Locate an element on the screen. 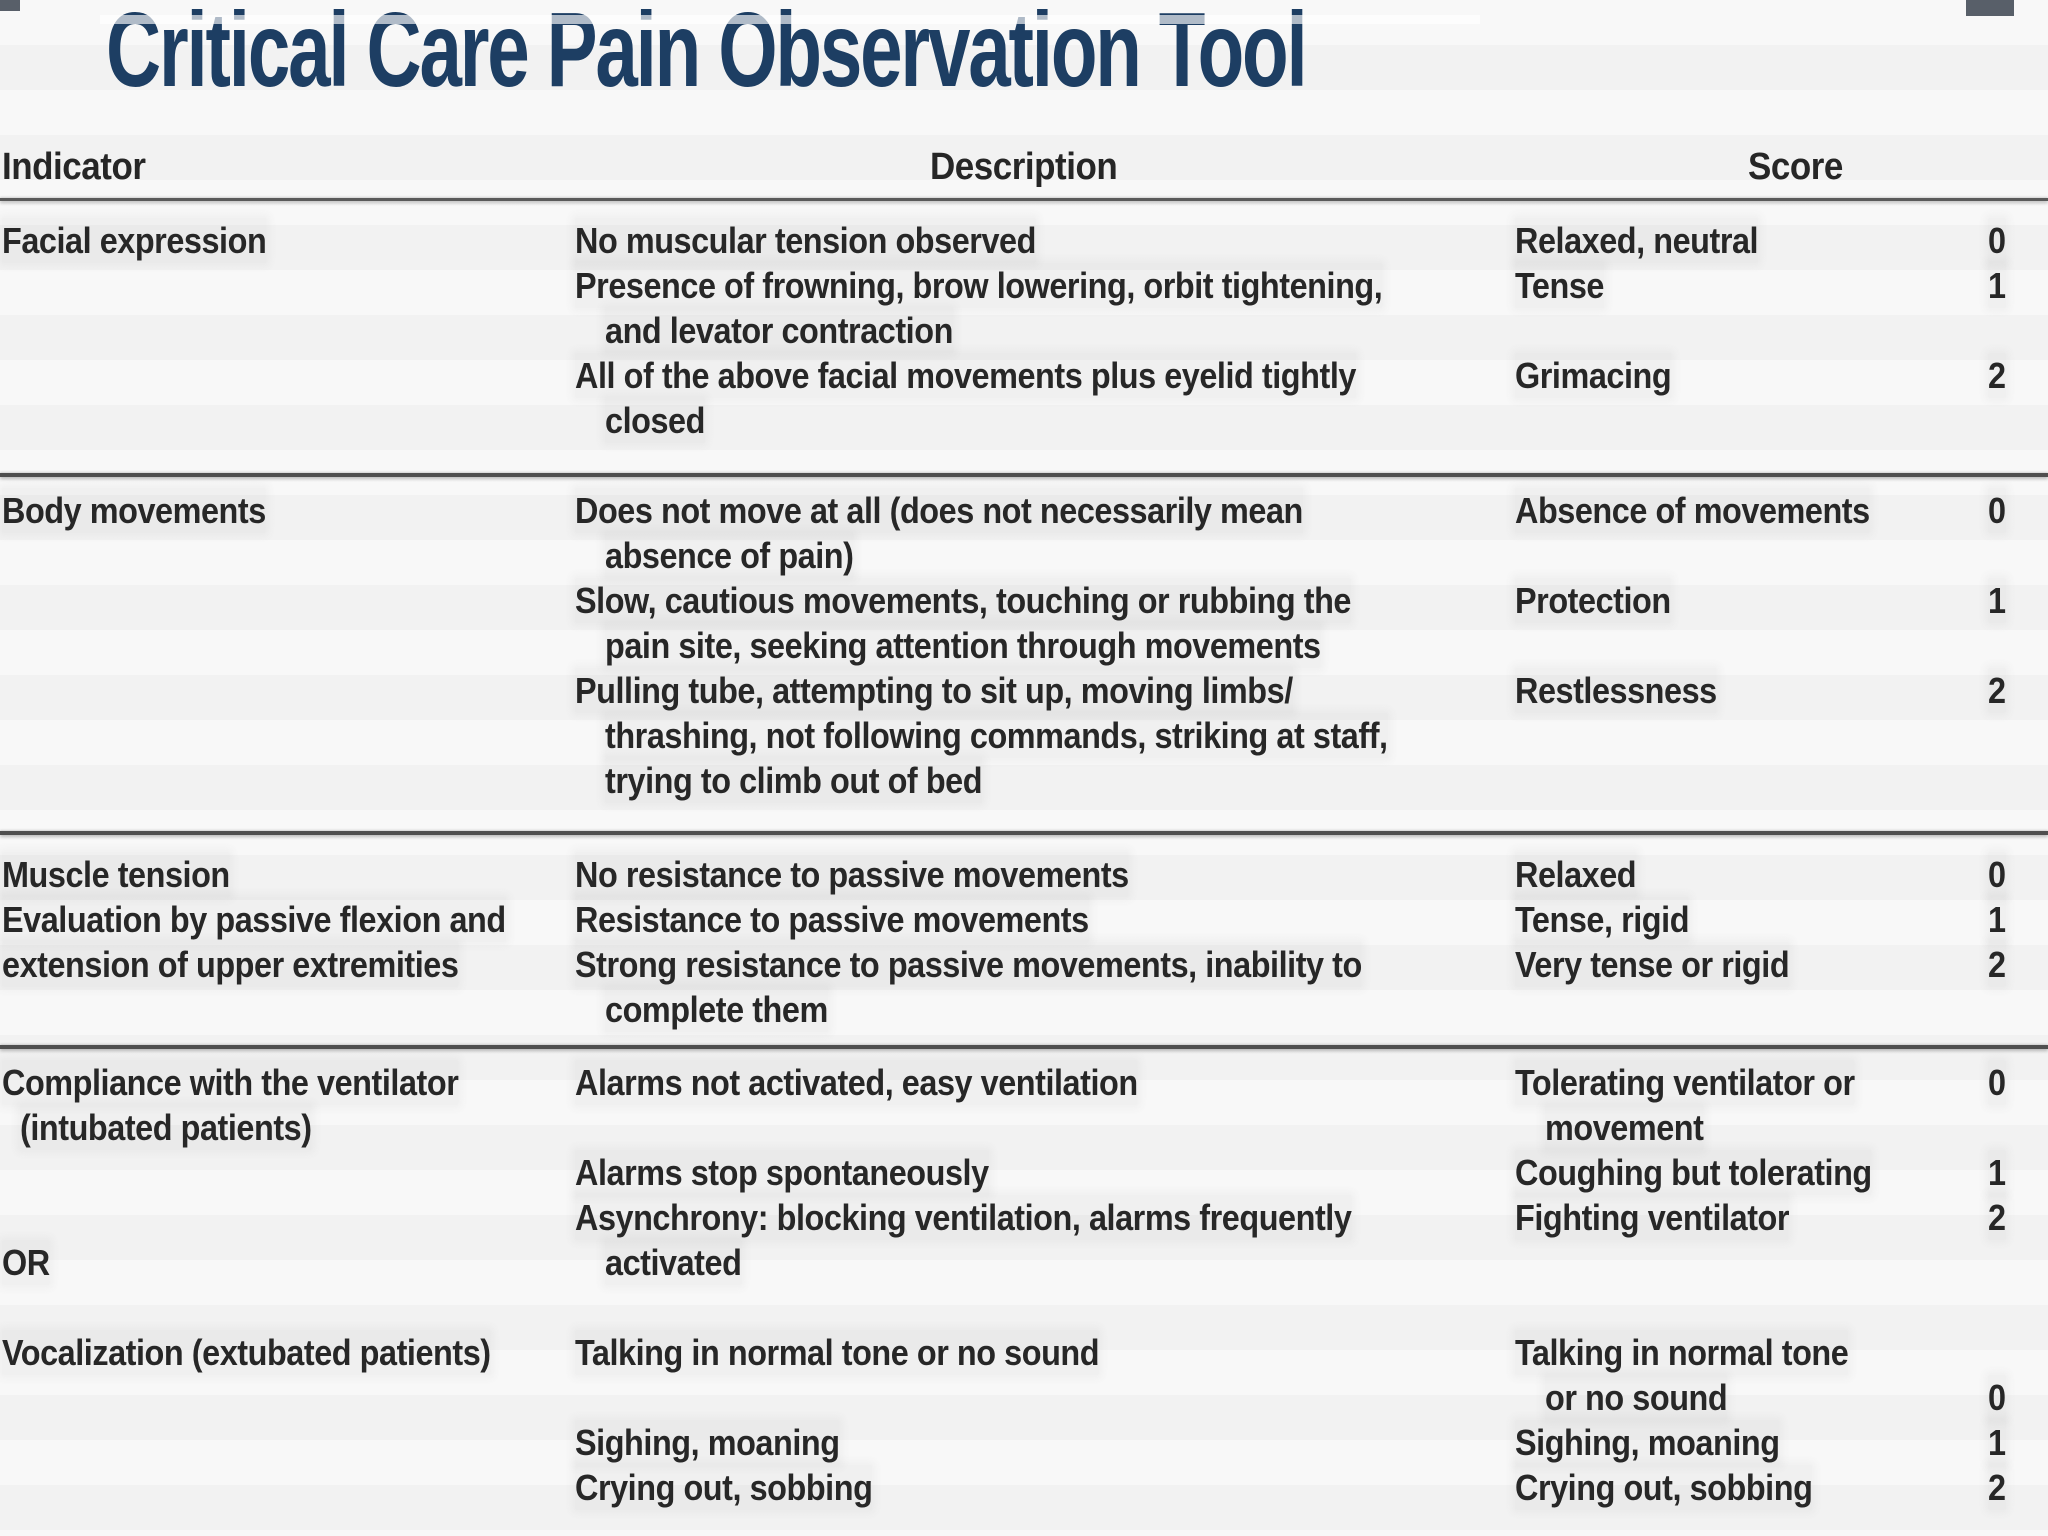 This screenshot has height=1536, width=2048. table-header-row: Indicator Description Score is located at coordinates (1024, 168).